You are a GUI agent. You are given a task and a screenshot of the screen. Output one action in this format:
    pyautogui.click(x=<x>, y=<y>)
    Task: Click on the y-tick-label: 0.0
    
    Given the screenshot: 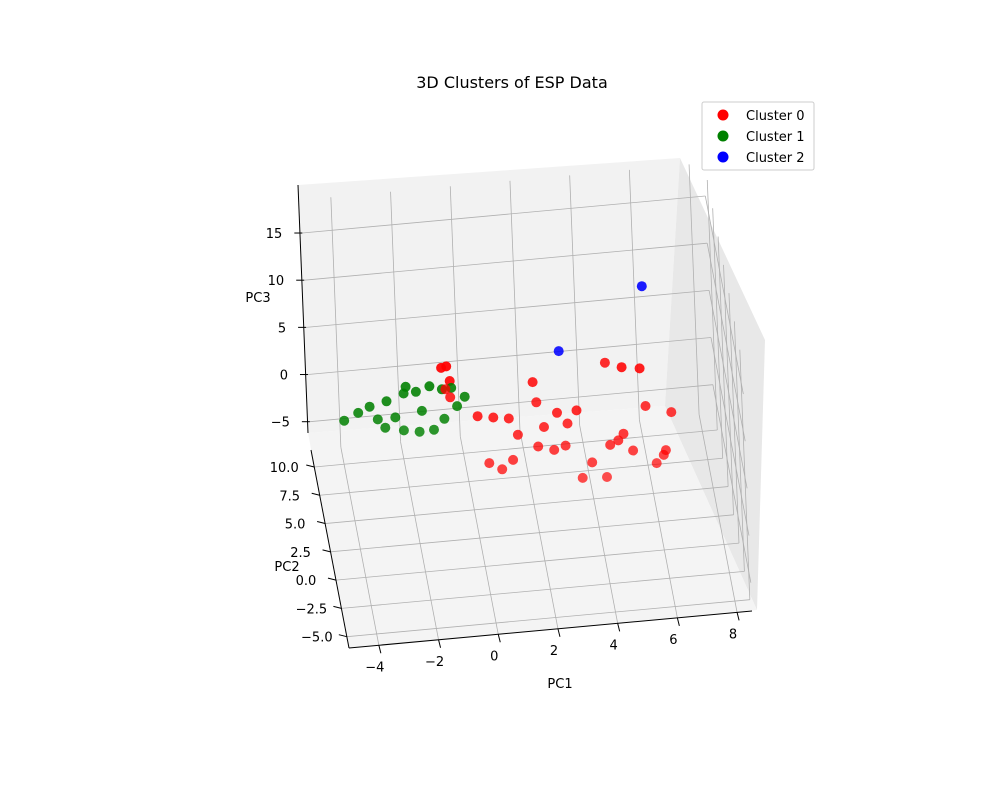 What is the action you would take?
    pyautogui.click(x=306, y=581)
    